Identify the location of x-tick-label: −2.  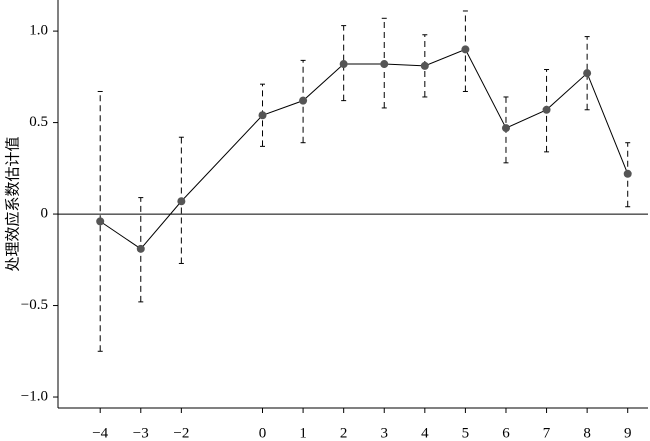
(181, 433).